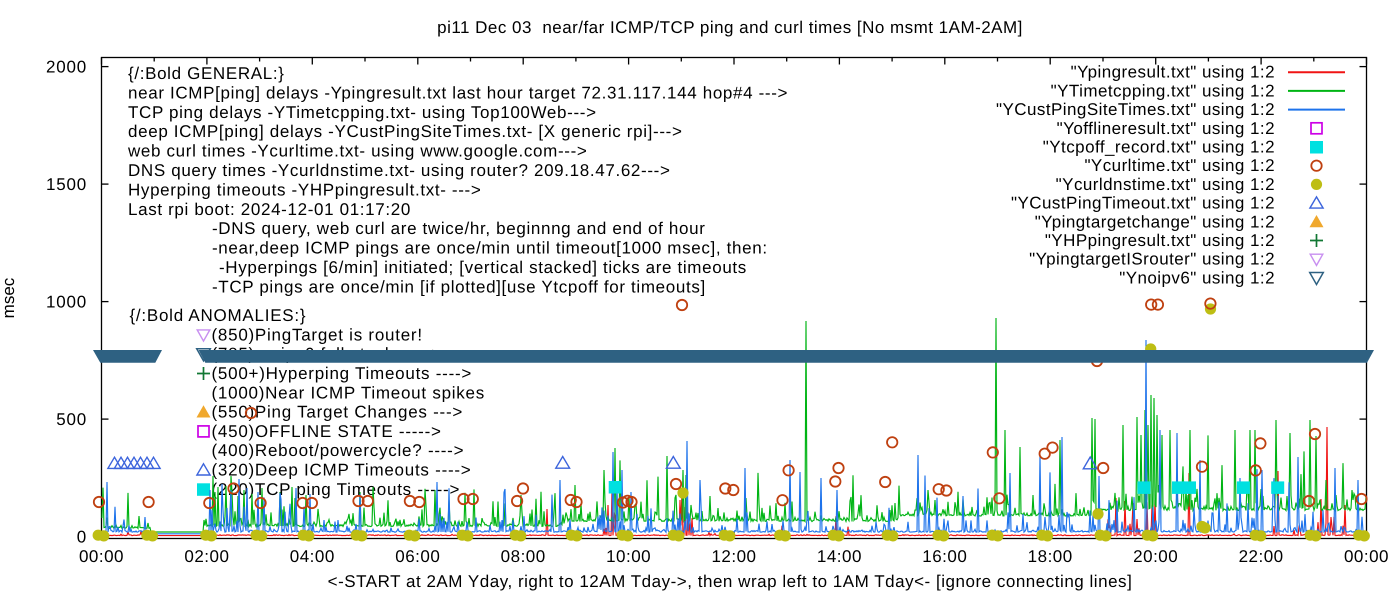  What do you see at coordinates (327, 431) in the screenshot?
I see `svg-text: (450)OFFLINE STATE ----->` at bounding box center [327, 431].